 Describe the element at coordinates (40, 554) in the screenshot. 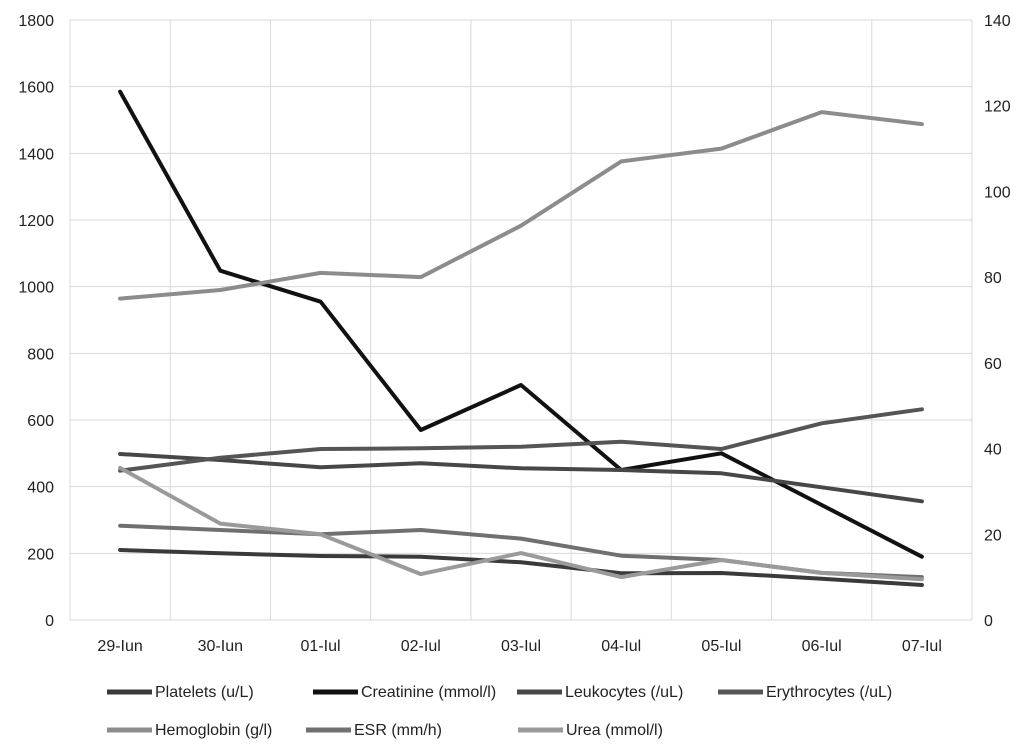

I see `left-tick-label: 200` at that location.